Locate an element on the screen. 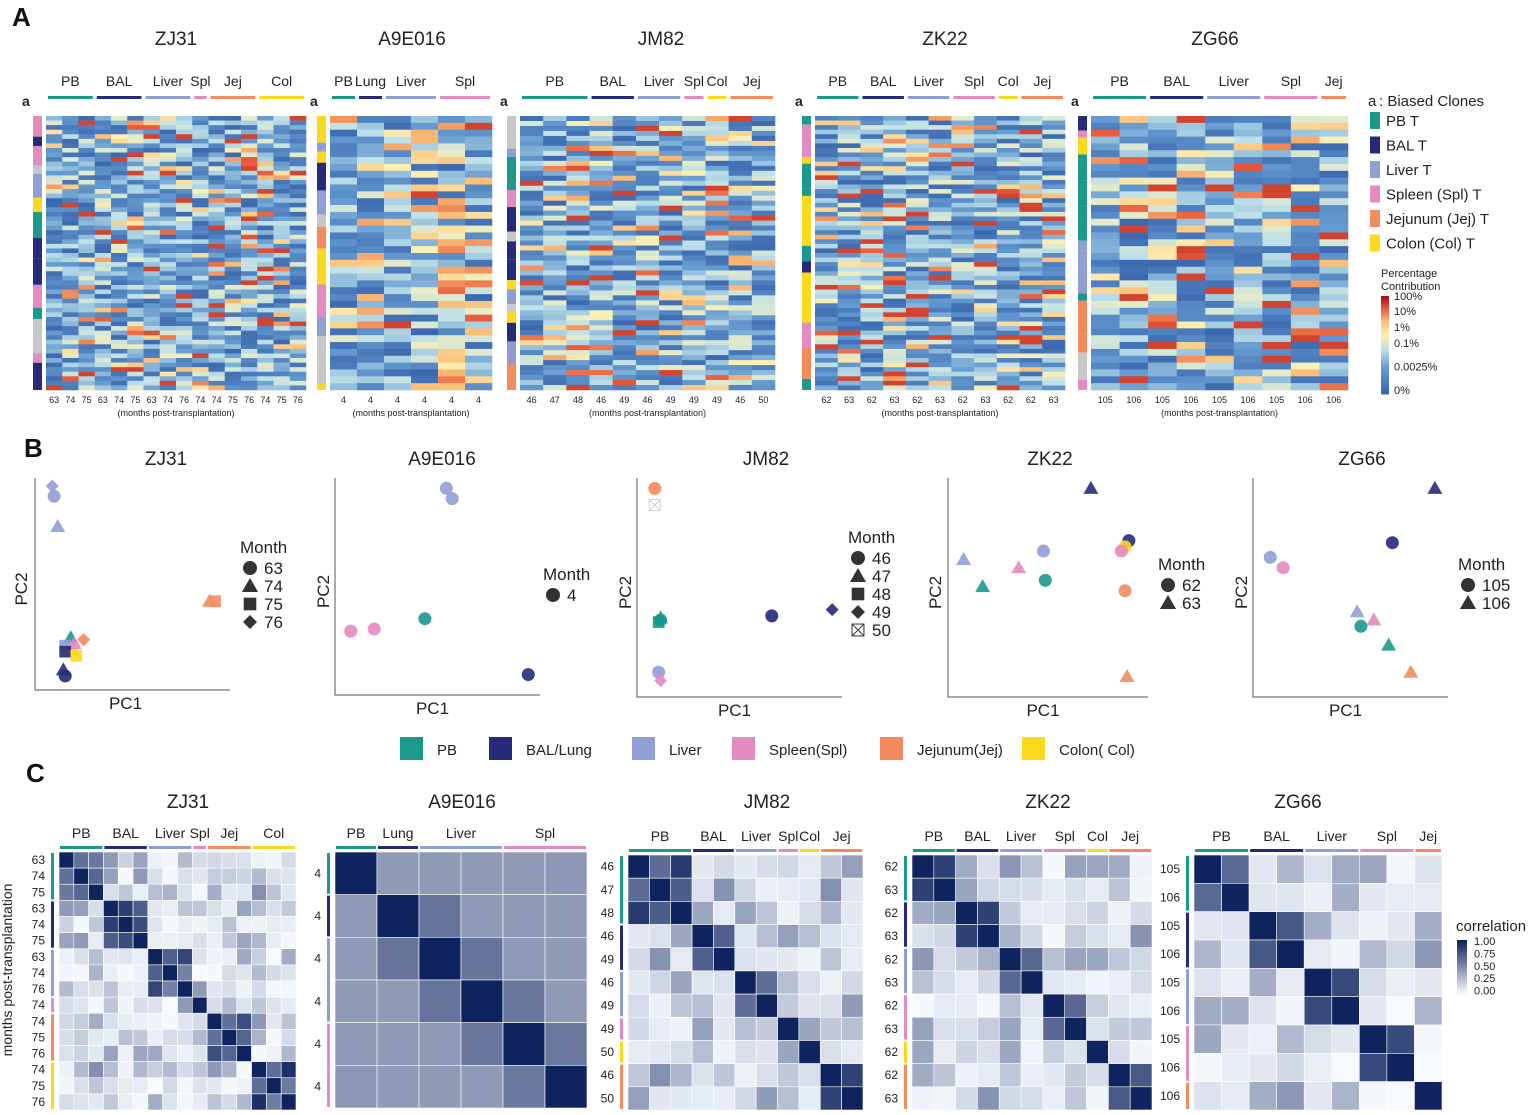 Image resolution: width=1535 pixels, height=1115 pixels. month-legend-title: Month is located at coordinates (871, 537).